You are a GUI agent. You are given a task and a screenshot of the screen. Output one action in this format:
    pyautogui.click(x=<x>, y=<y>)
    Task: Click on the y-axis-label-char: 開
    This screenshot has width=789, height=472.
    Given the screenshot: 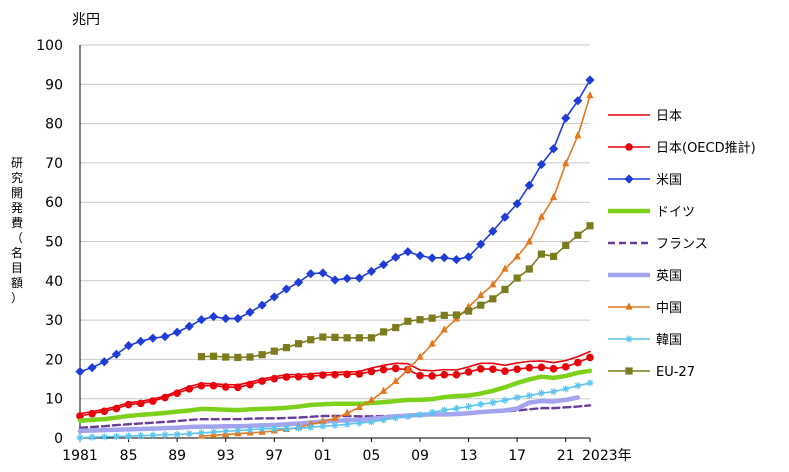 What is the action you would take?
    pyautogui.click(x=17, y=193)
    